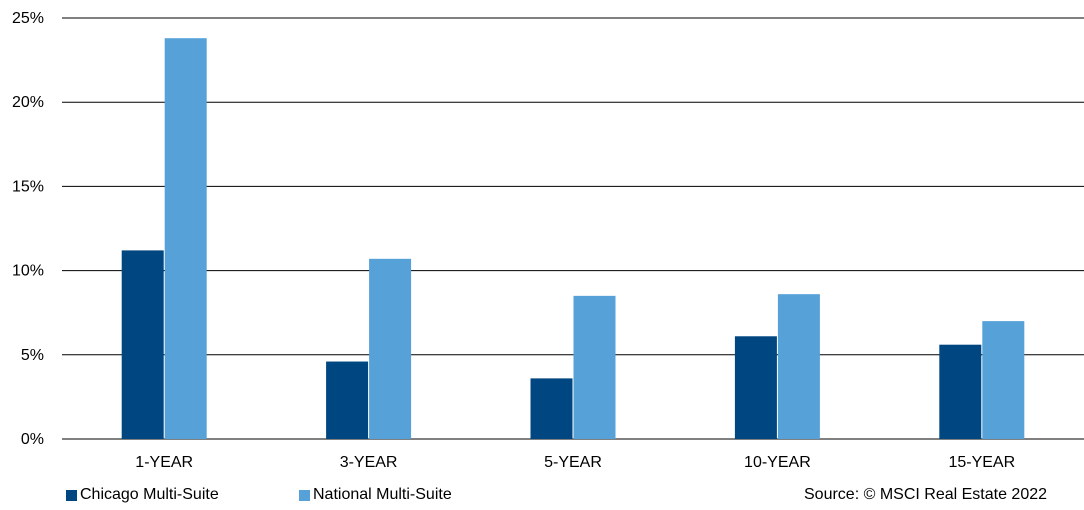 The width and height of the screenshot is (1084, 510). I want to click on legend-label-chicago: Chicago Multi-Suite, so click(149, 494).